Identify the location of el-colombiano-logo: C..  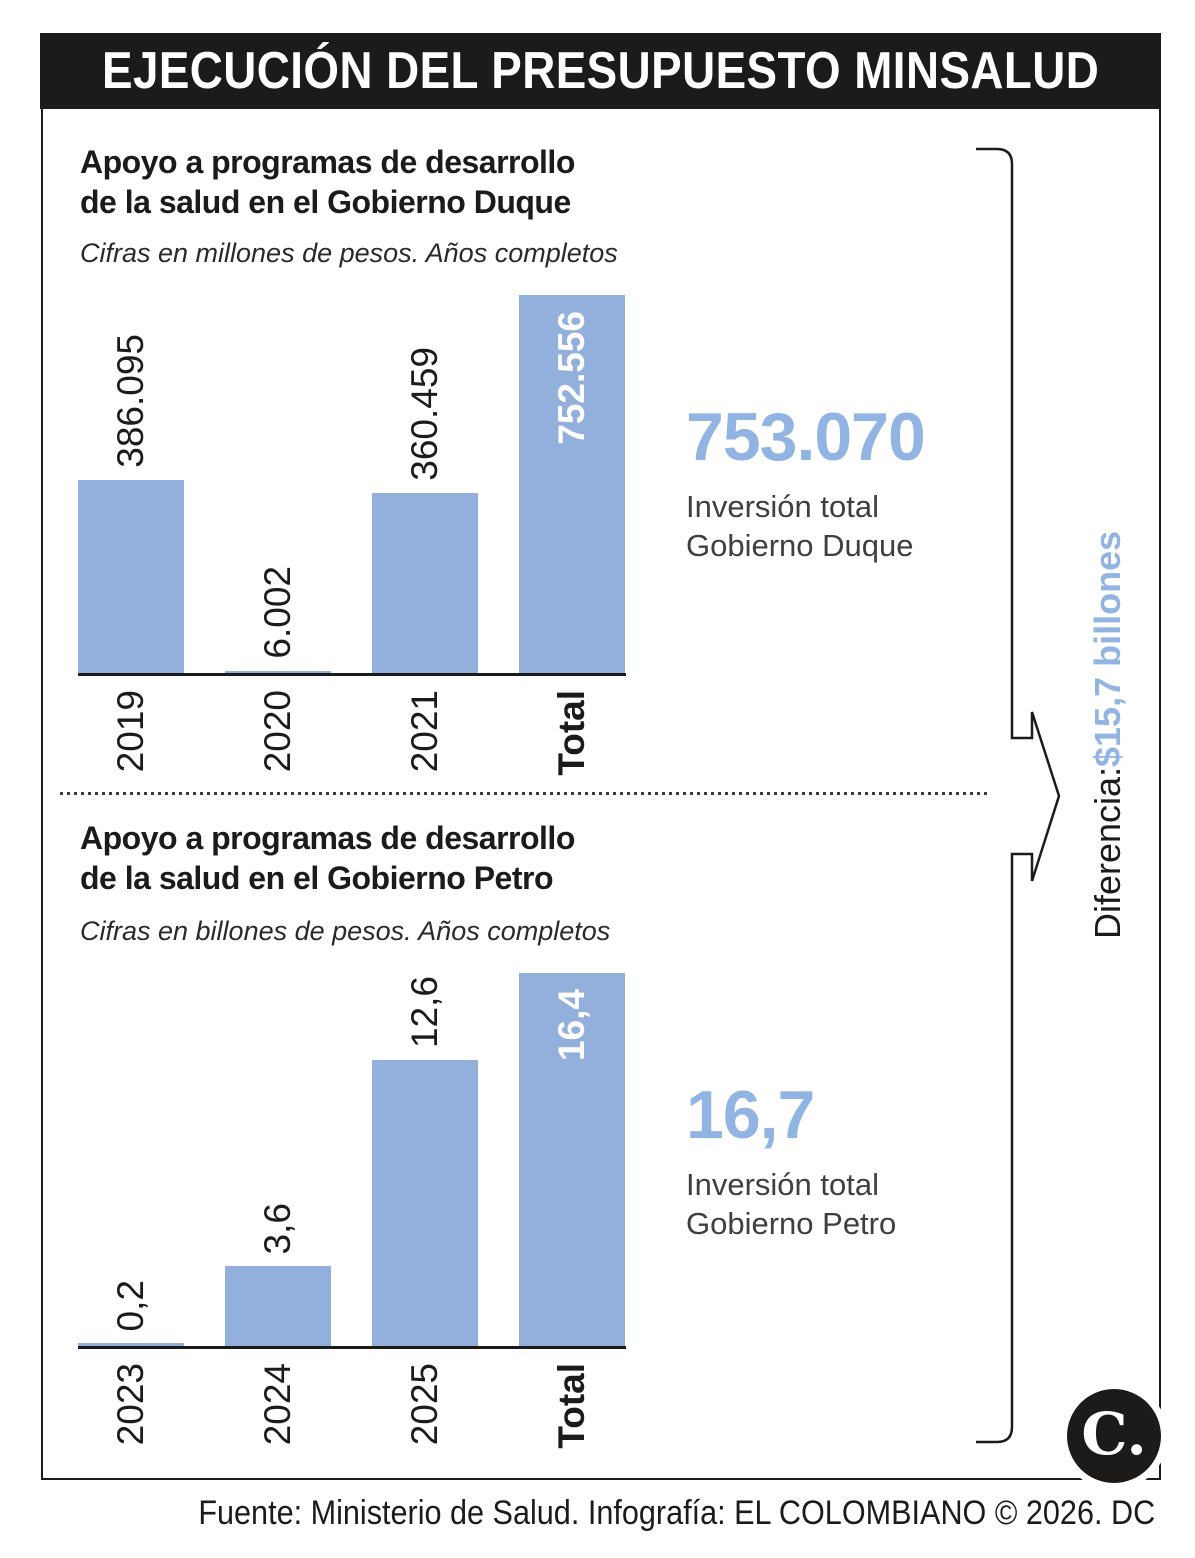
(1114, 1436).